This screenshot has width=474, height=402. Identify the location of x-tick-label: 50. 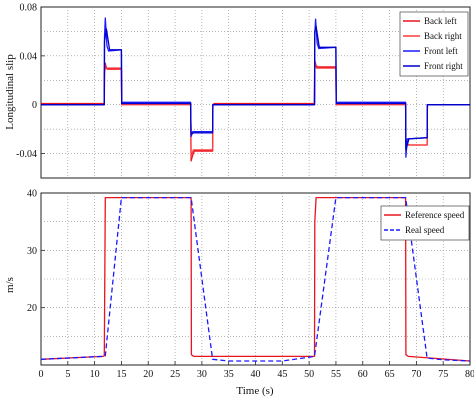
(309, 374).